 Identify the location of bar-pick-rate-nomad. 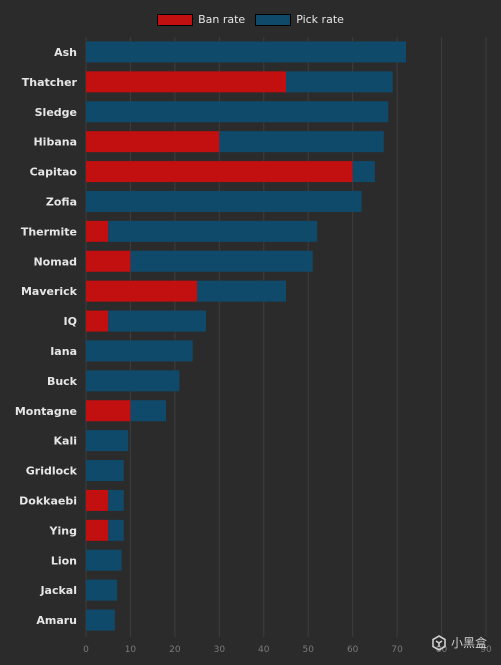
(221, 261).